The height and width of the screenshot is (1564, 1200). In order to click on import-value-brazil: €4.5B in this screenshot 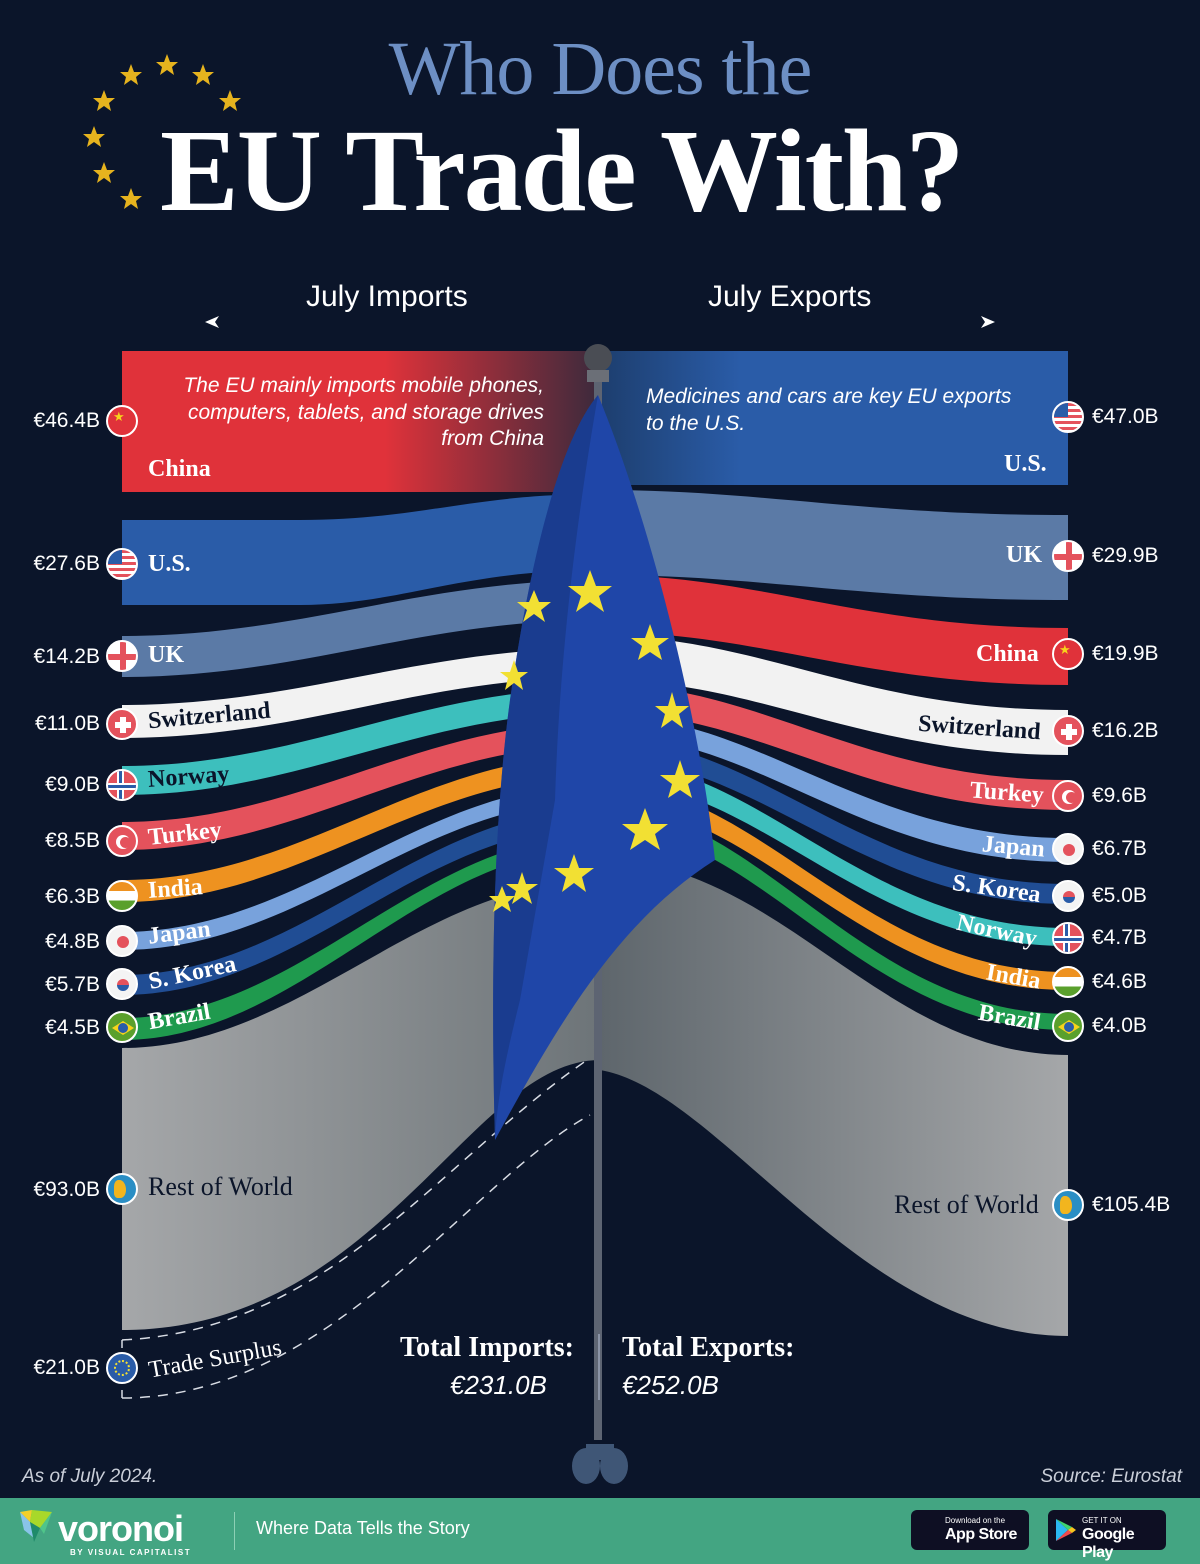, I will do `click(72, 1027)`.